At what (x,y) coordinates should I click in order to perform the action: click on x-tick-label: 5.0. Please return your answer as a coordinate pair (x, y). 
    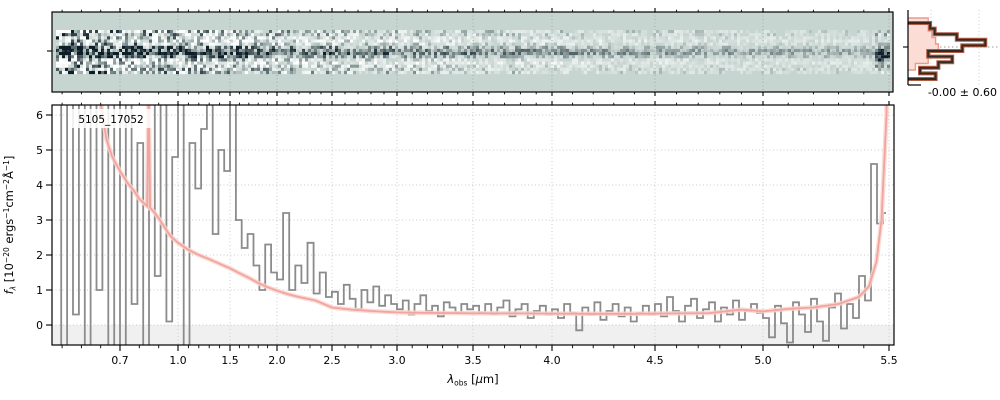
    Looking at the image, I should click on (762, 360).